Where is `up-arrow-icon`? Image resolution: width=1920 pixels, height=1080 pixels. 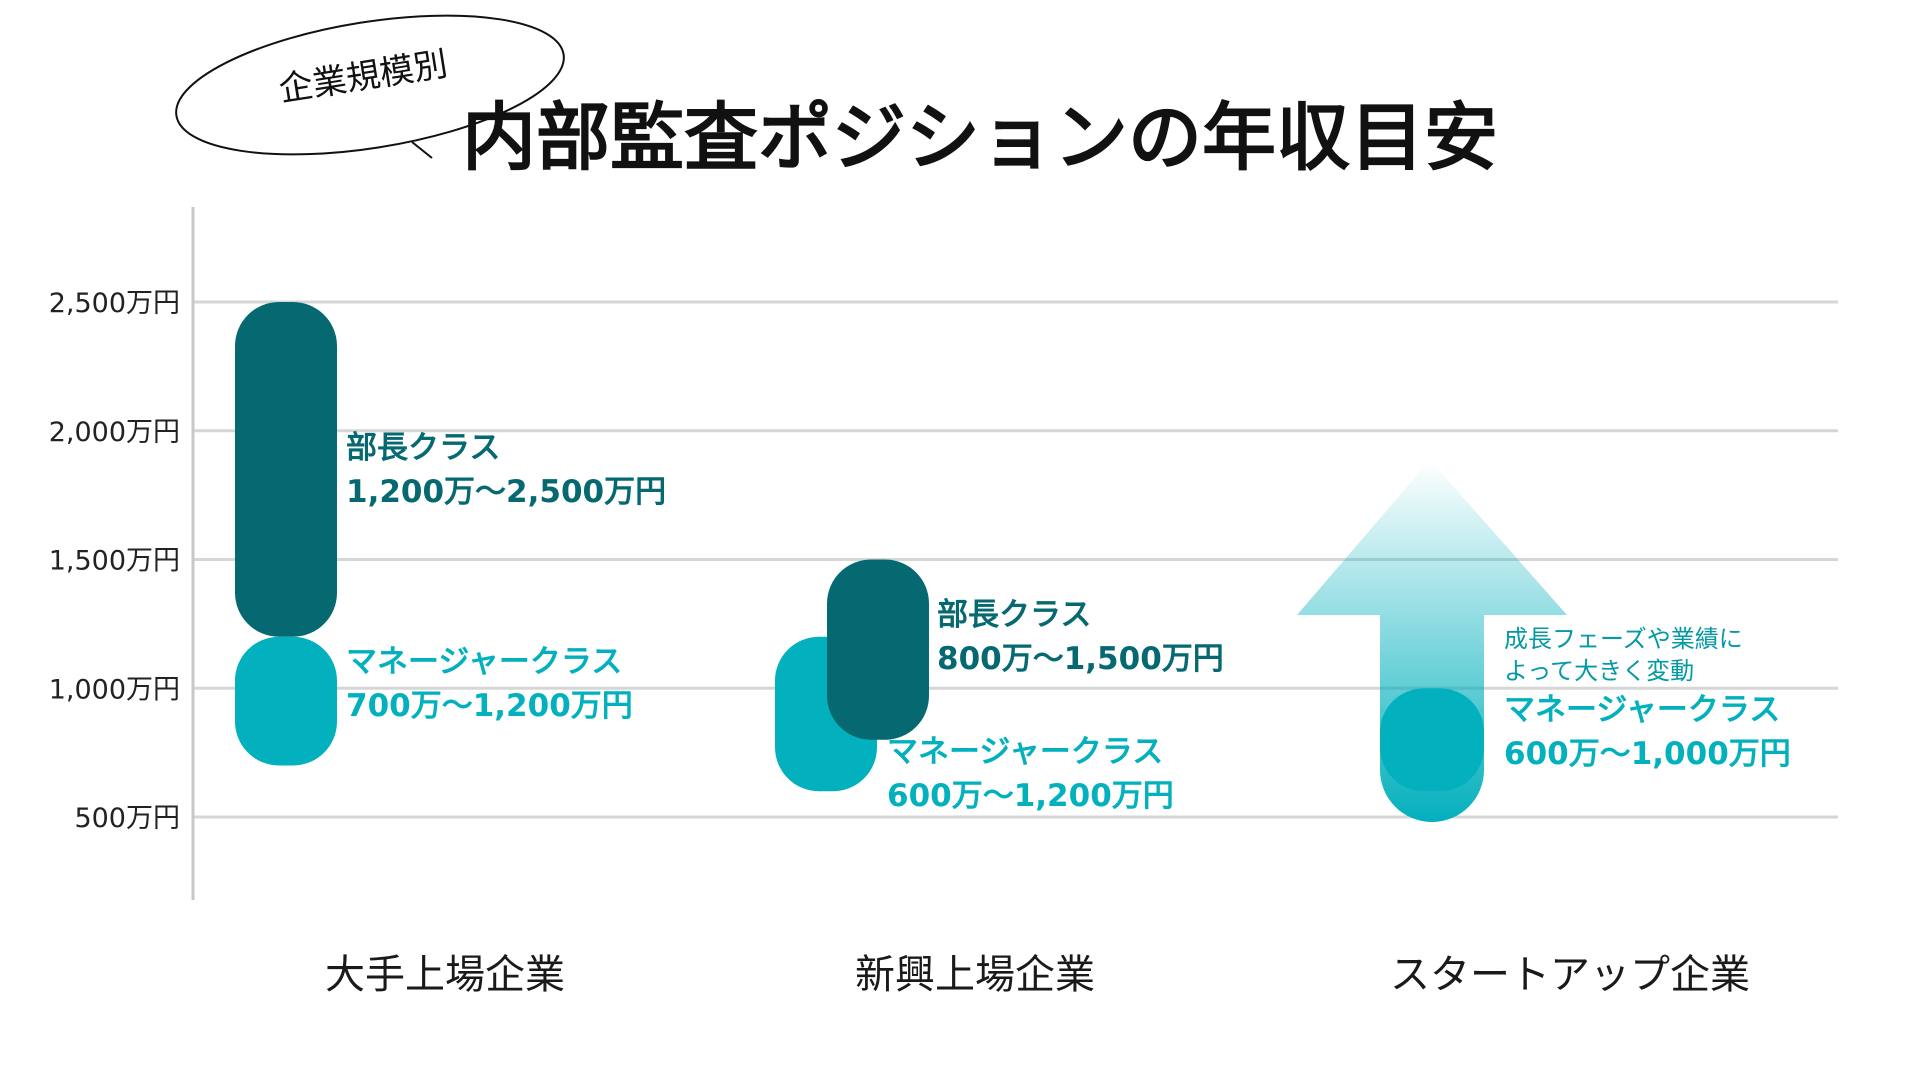
up-arrow-icon is located at coordinates (1432, 641).